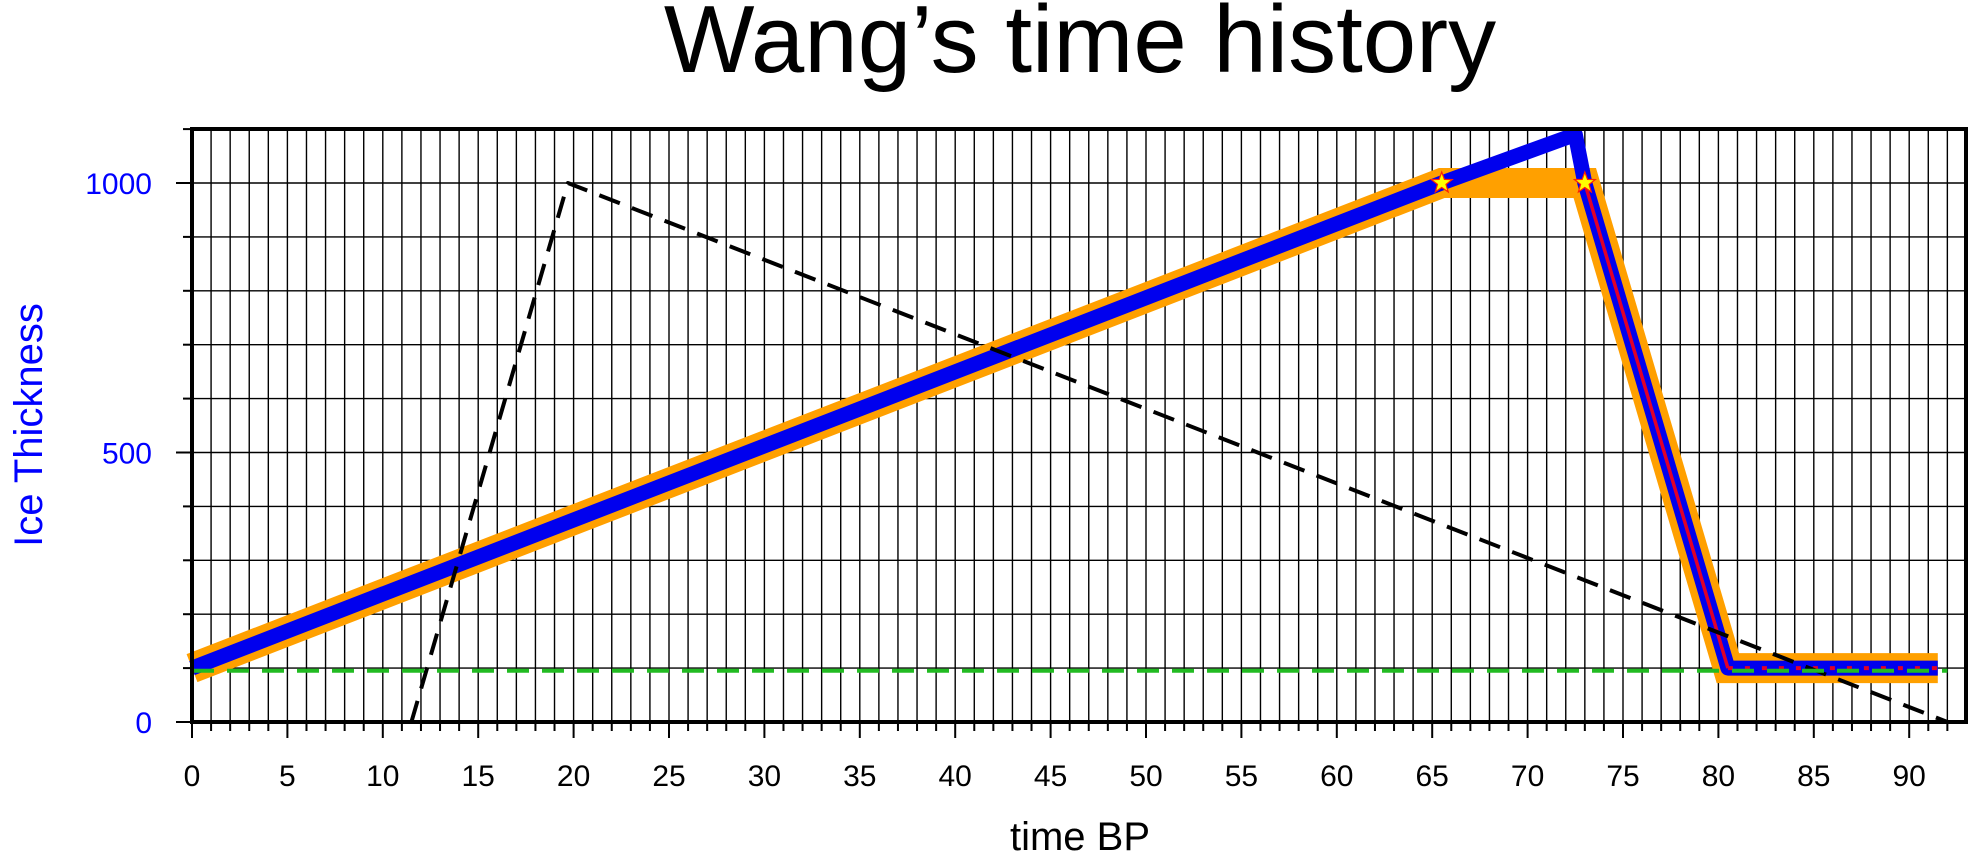  I want to click on x-tick-label: 10, so click(382, 776).